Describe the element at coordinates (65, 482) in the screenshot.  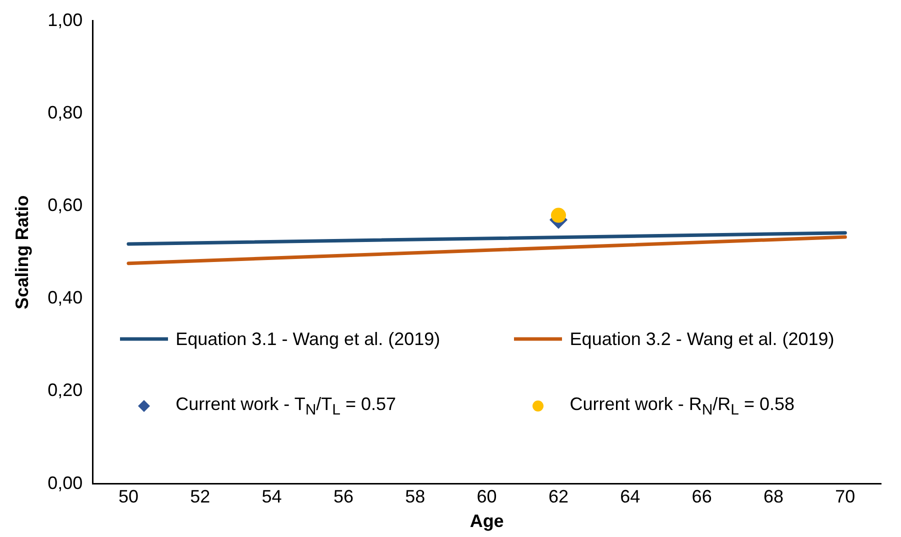
I see `y-tick-label: 0,00` at that location.